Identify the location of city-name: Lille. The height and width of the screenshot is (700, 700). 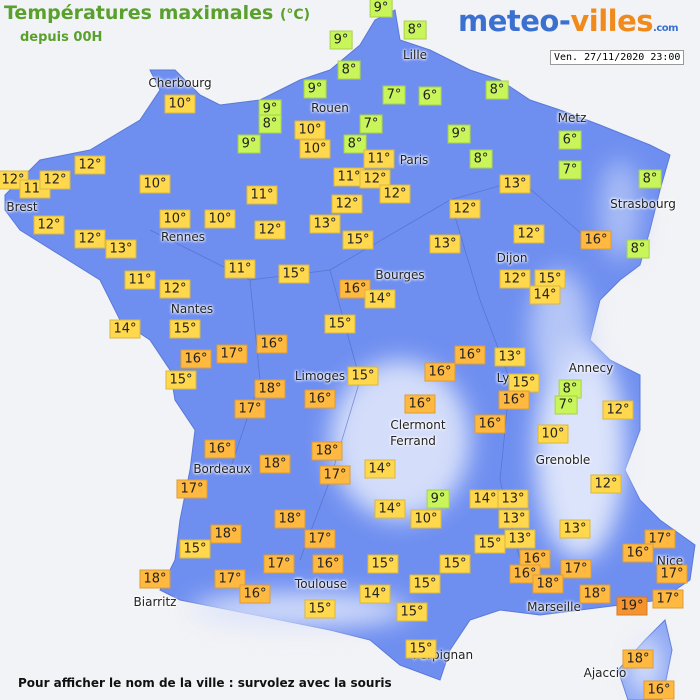
(415, 55).